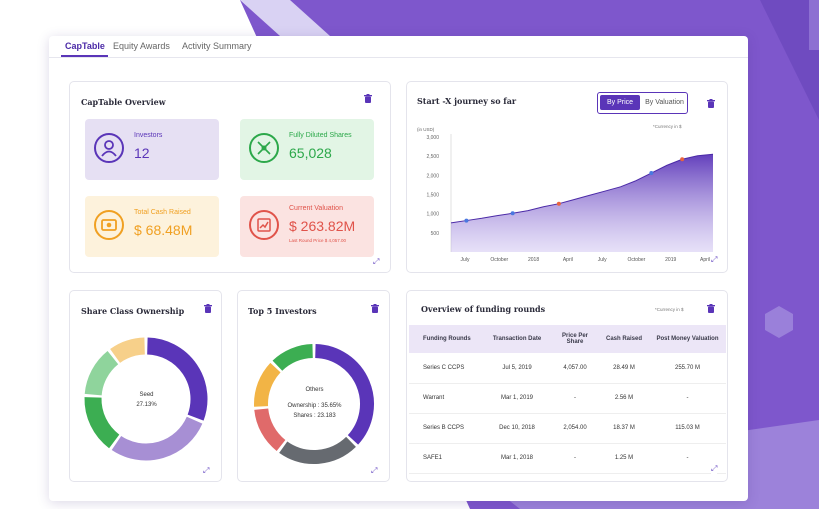 Image resolution: width=819 pixels, height=509 pixels. What do you see at coordinates (642, 103) in the screenshot?
I see `price-valuation-toggle: By Price By Valuation` at bounding box center [642, 103].